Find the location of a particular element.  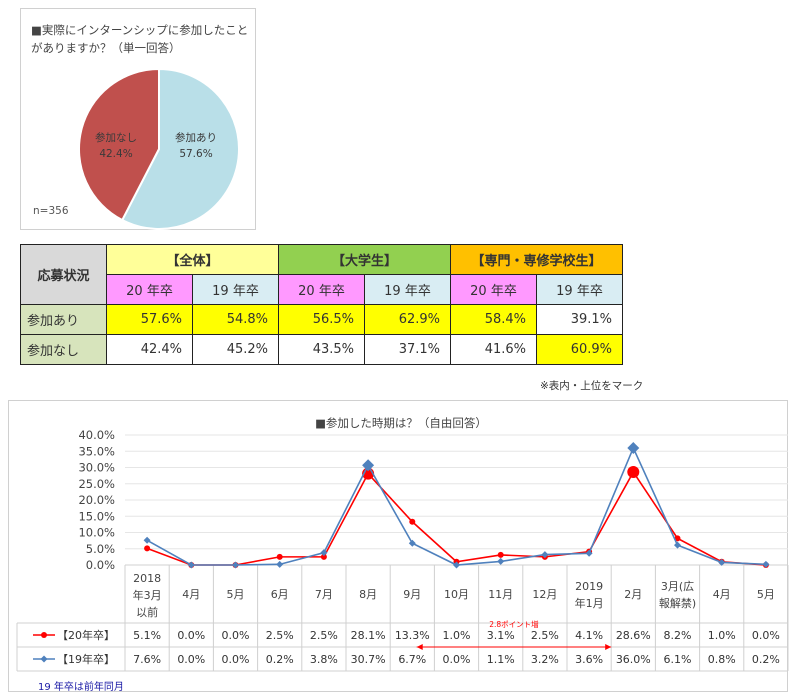

group-all: 【全体】 is located at coordinates (192, 259).